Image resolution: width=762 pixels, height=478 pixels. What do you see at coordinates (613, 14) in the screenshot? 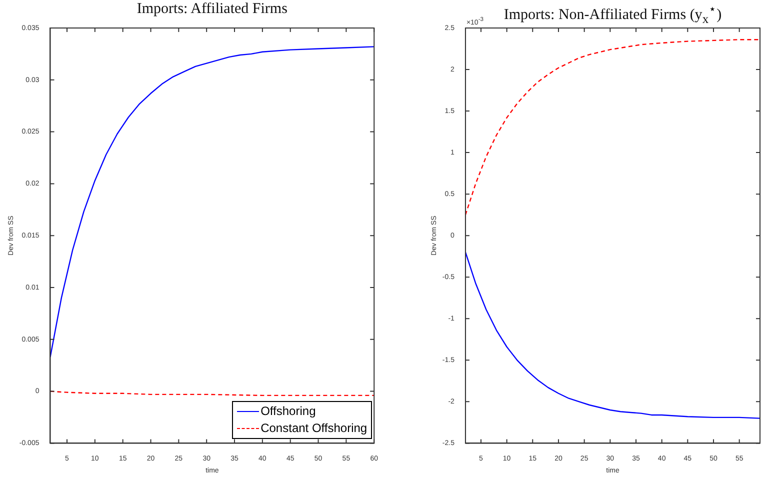
I see `chart-title: Imports: Non-Affiliated Firms (y$_{x}$$^{⋆}$)` at bounding box center [613, 14].